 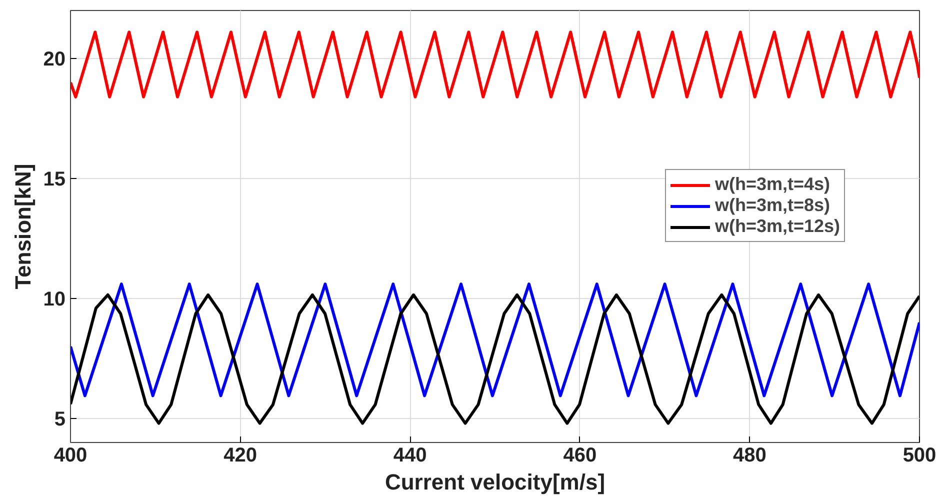 What do you see at coordinates (749, 455) in the screenshot?
I see `x-tick-label: 480` at bounding box center [749, 455].